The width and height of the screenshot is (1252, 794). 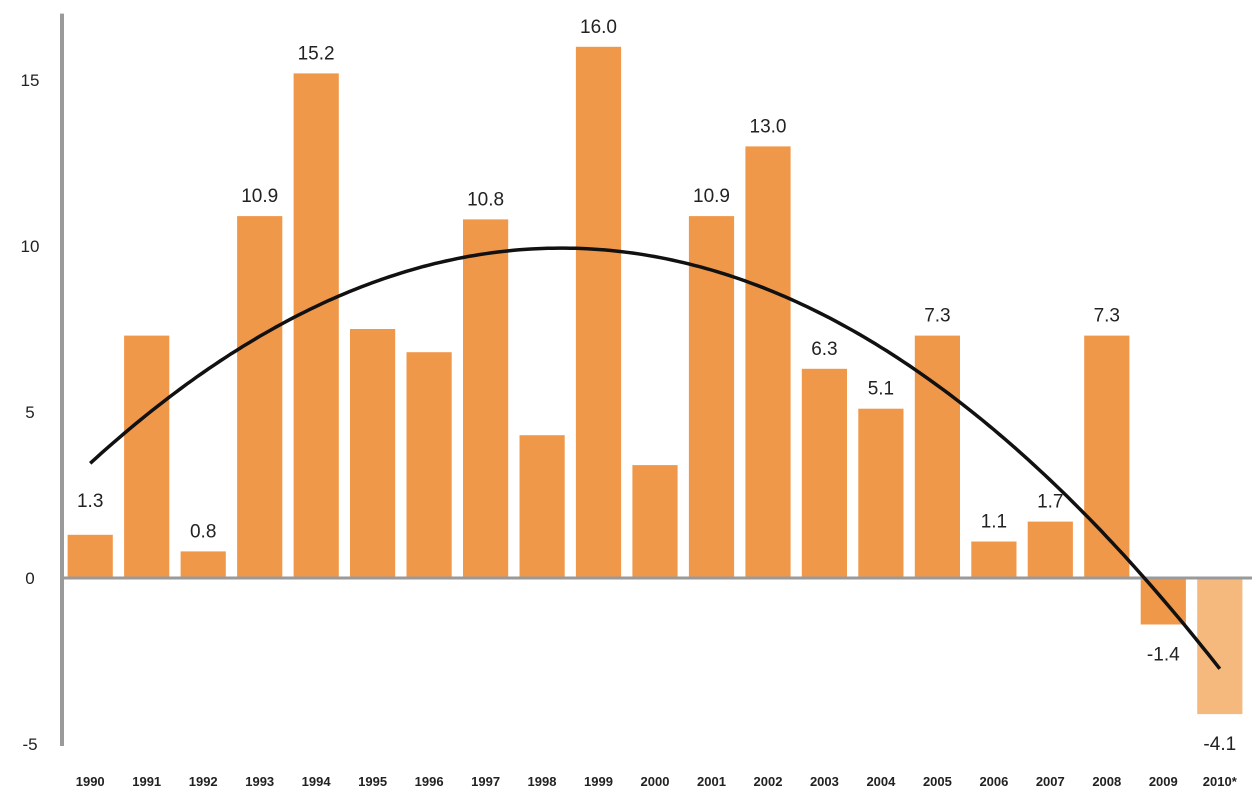 I want to click on data-label-2010*: -4.1, so click(x=1219, y=744).